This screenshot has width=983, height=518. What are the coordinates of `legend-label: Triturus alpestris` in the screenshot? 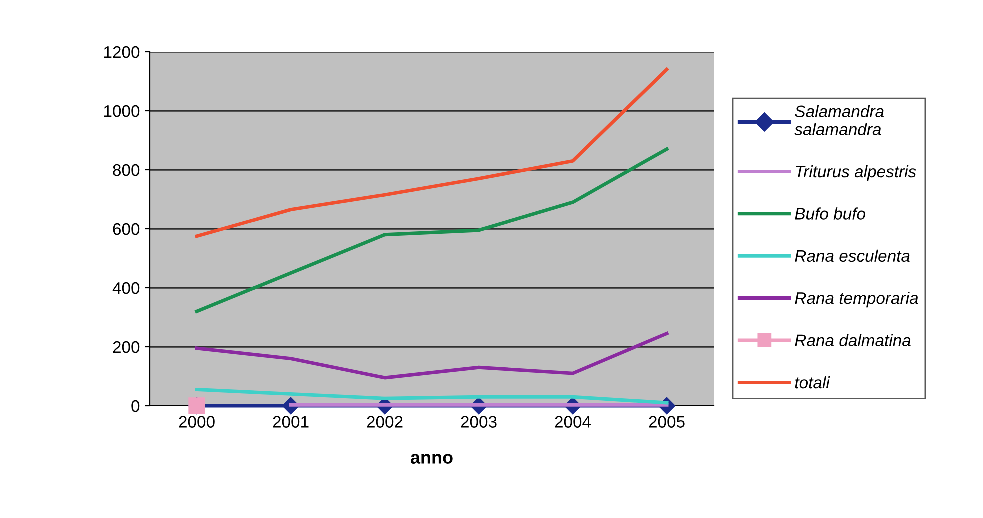 It's located at (856, 173).